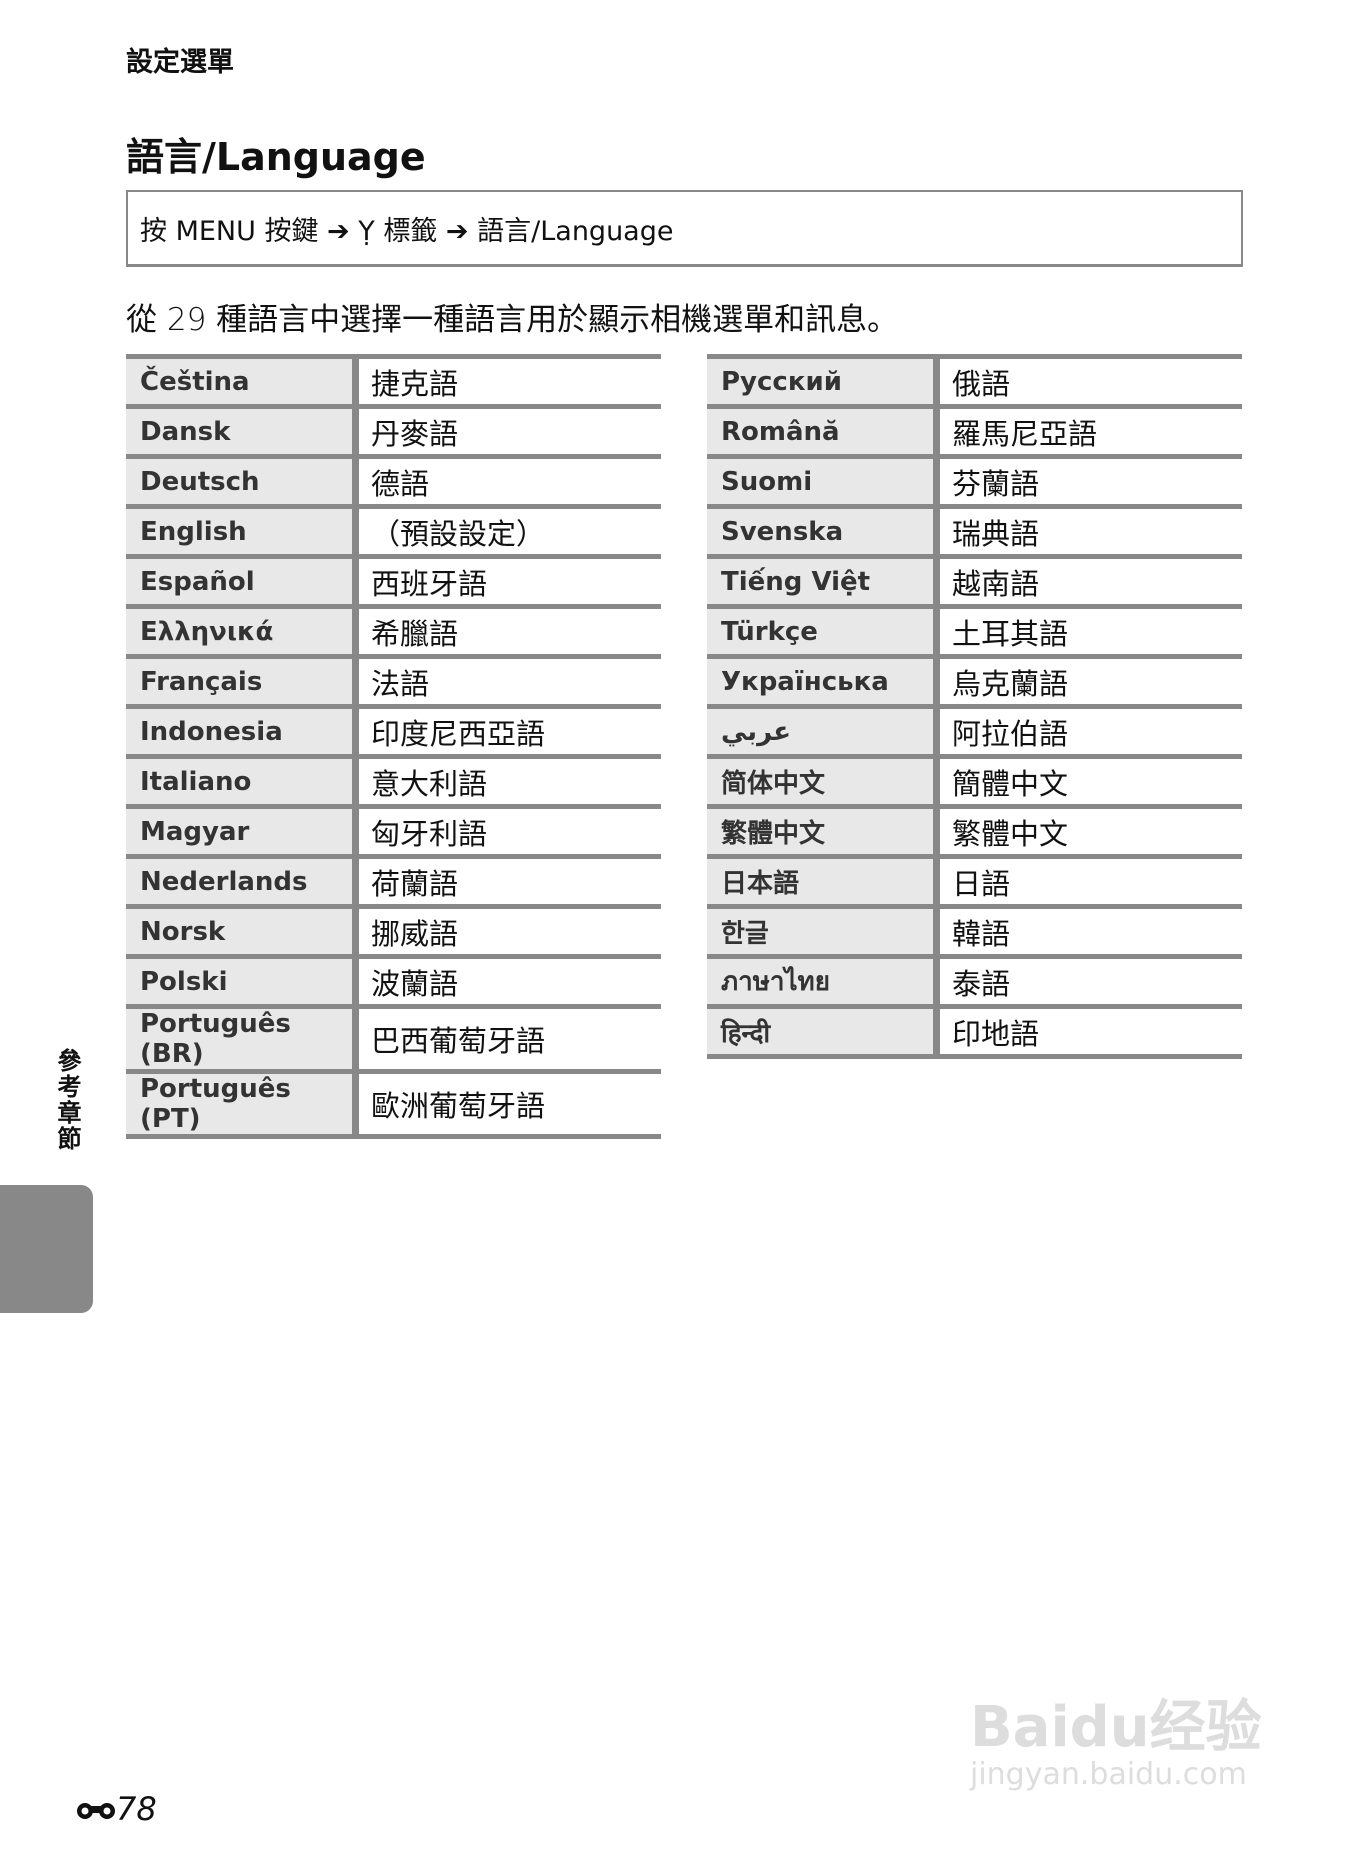 Image resolution: width=1360 pixels, height=1872 pixels. Describe the element at coordinates (508, 1038) in the screenshot. I see `language-translation: 巴西葡萄牙語` at that location.